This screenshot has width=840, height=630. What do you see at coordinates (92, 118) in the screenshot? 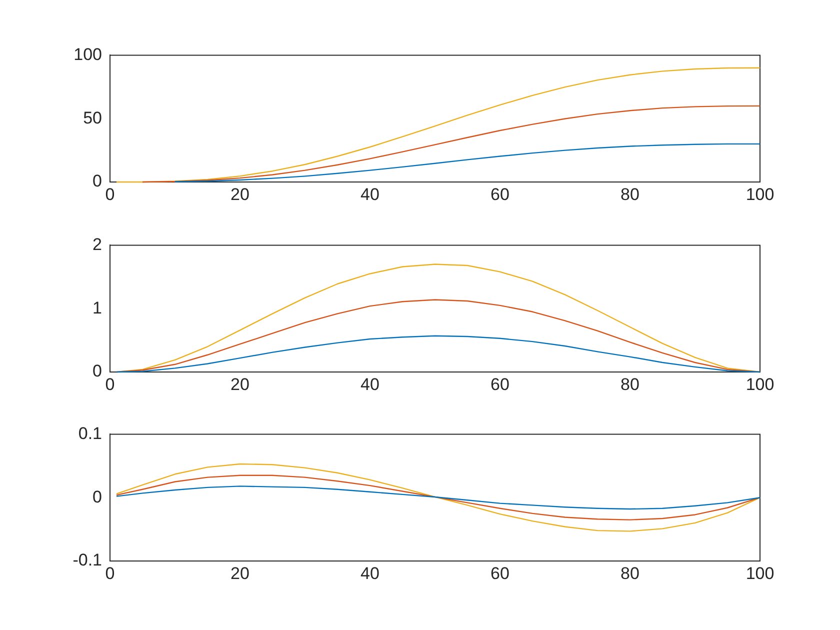
I see `y-tick-label: 50` at bounding box center [92, 118].